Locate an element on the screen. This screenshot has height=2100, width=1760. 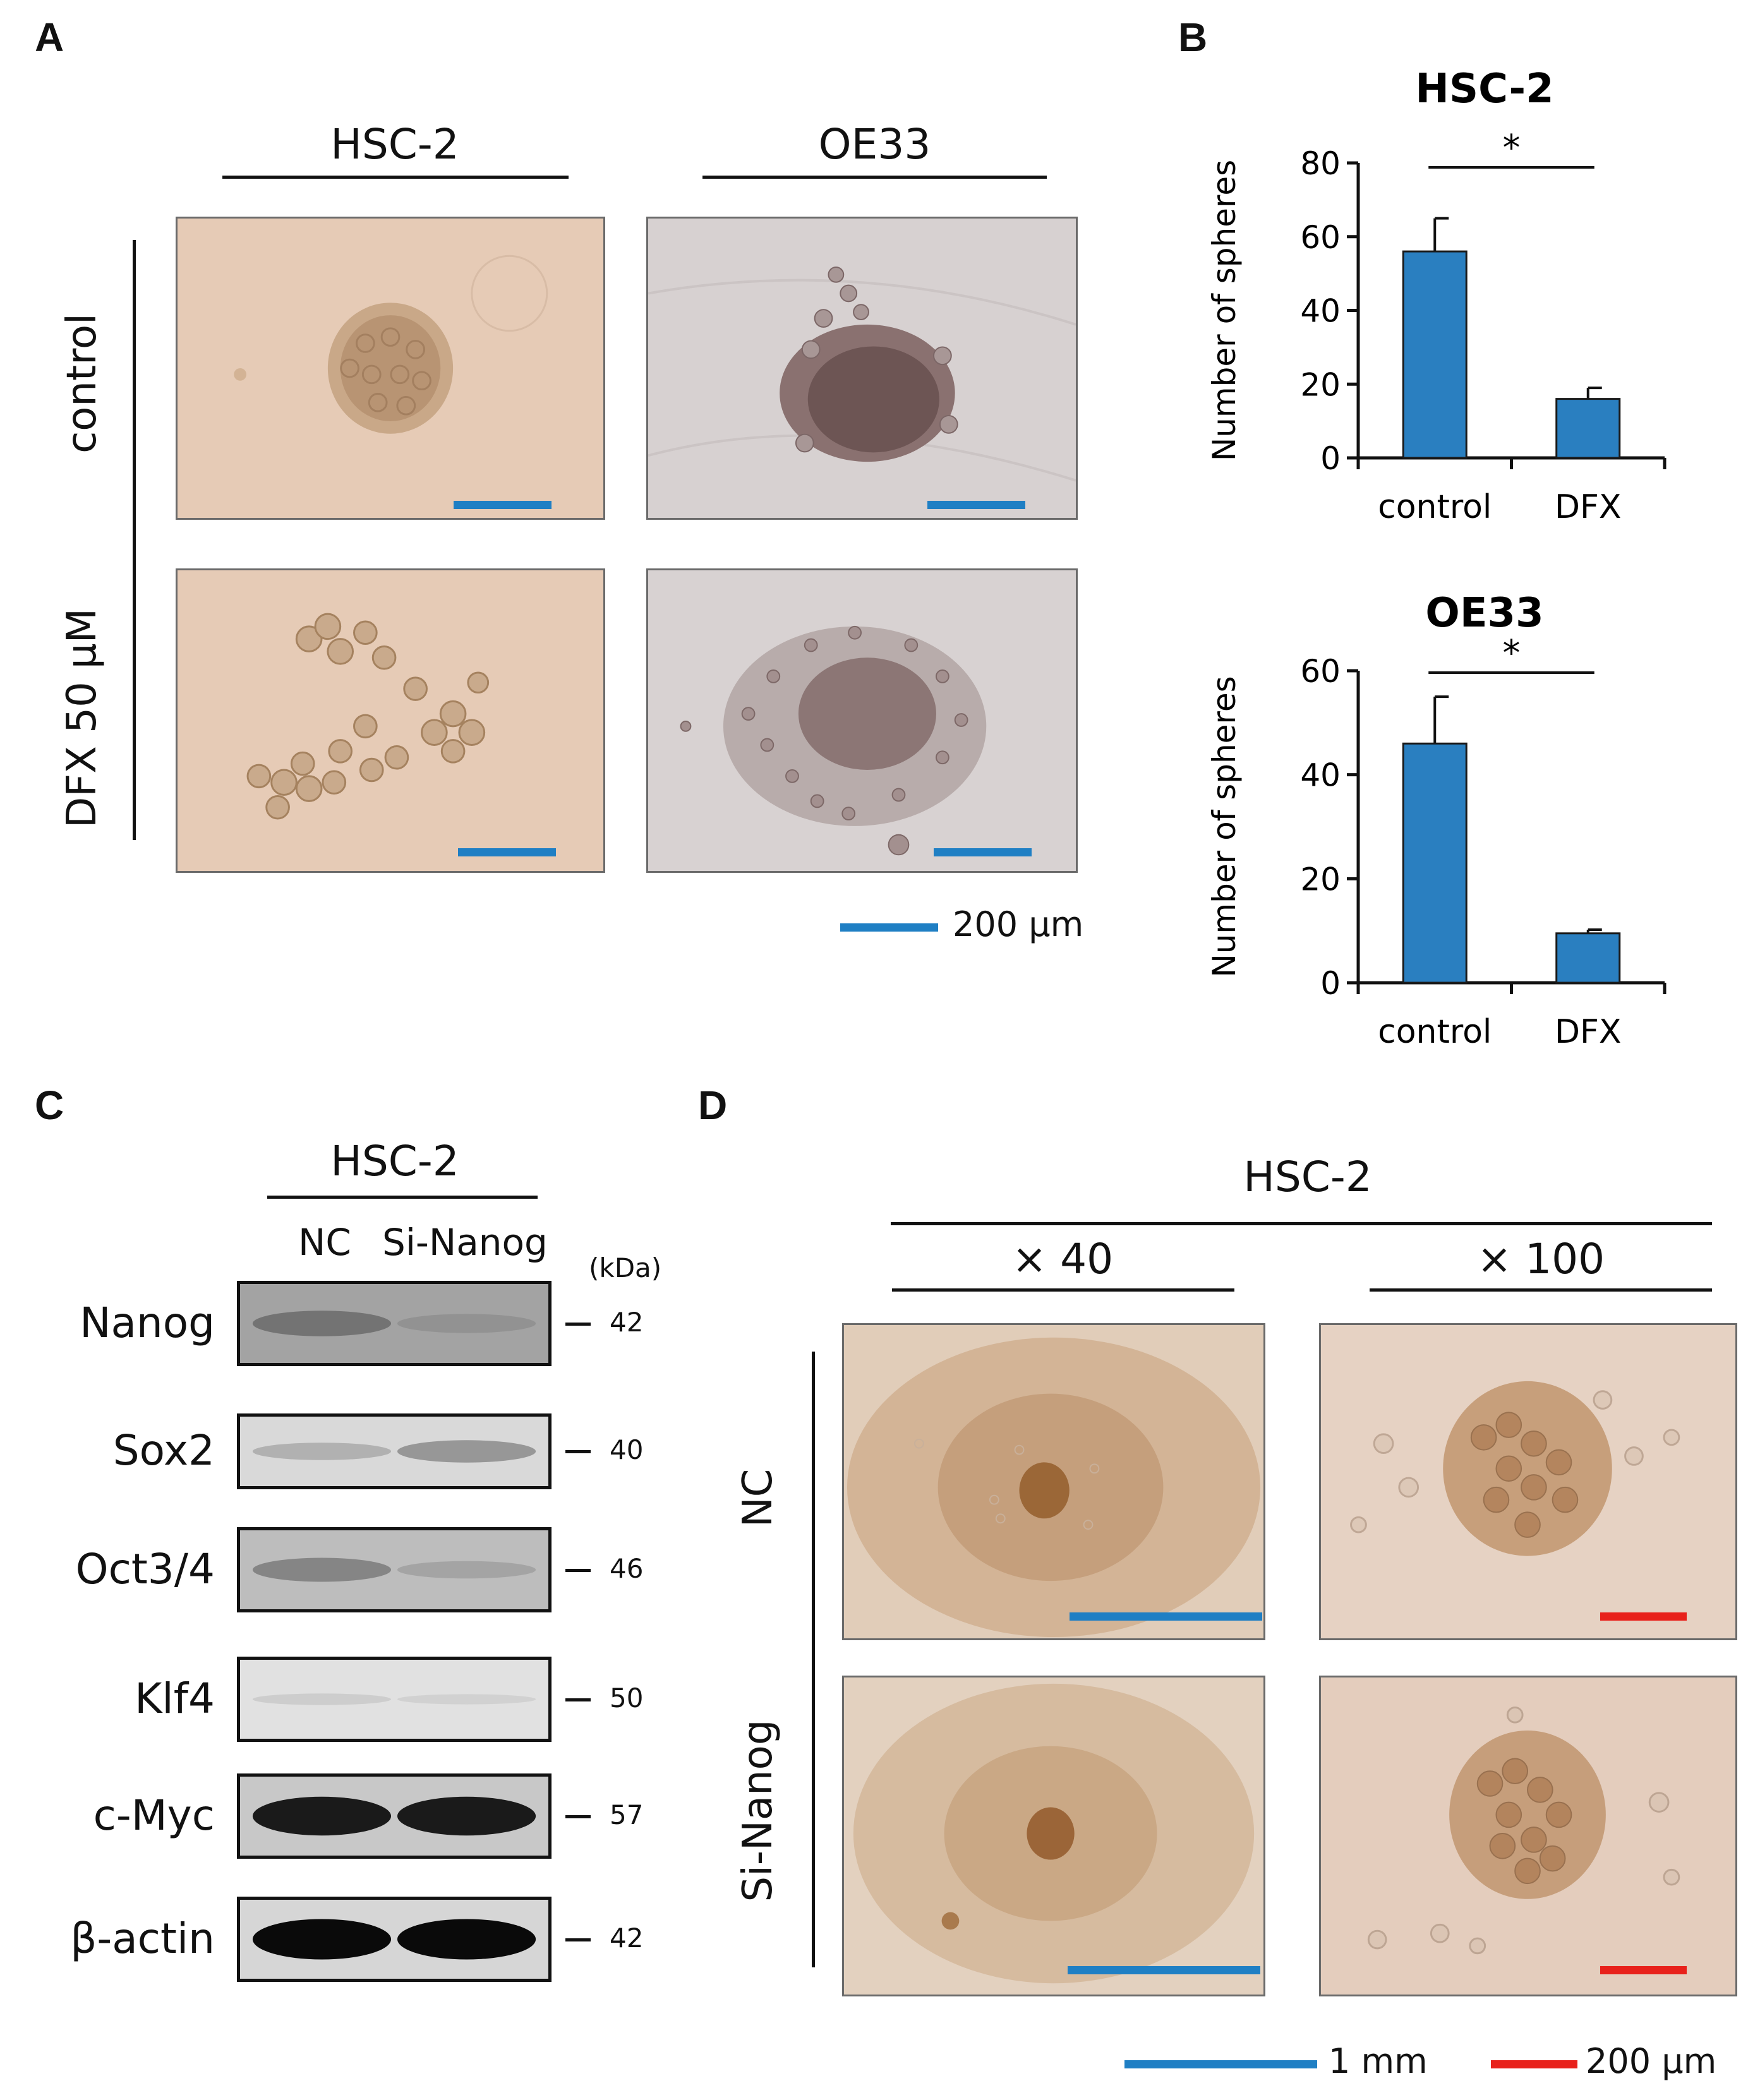
panel-d-title: HSC-2 is located at coordinates (1308, 1177).